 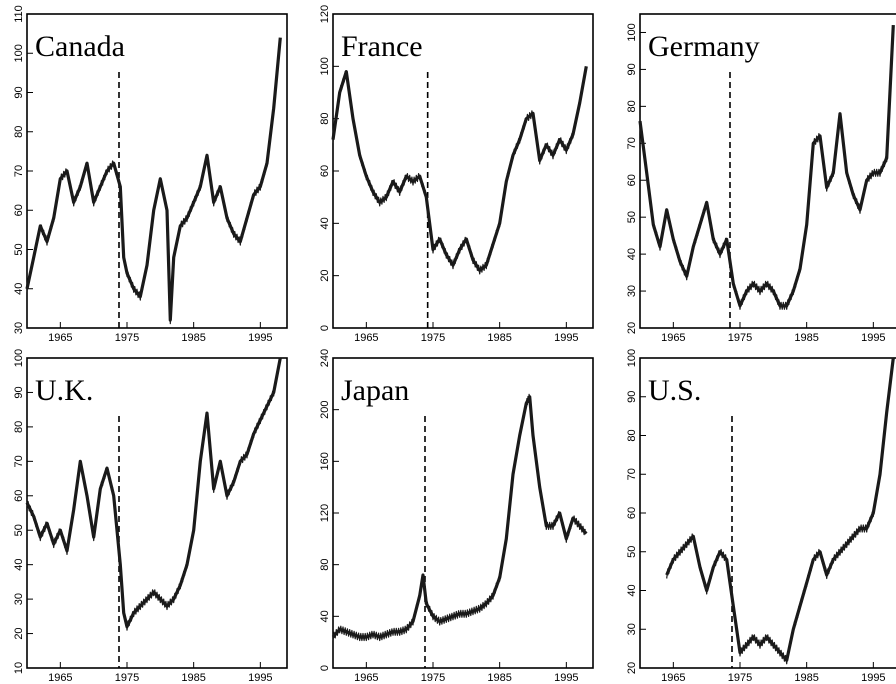 I want to click on panel-title: Germany, so click(x=704, y=46).